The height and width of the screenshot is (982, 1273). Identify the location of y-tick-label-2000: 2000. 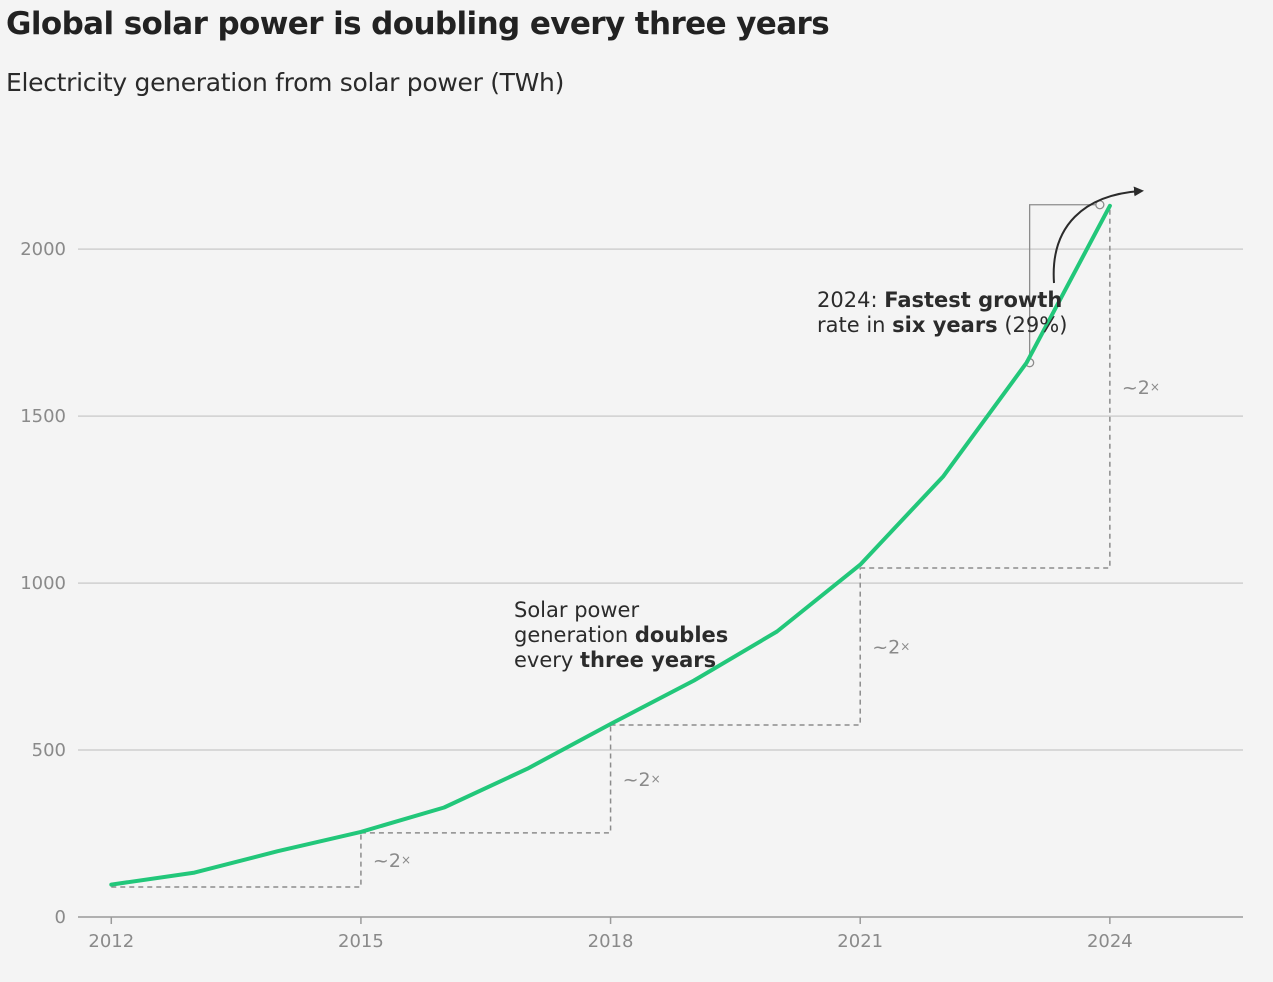
(43, 249).